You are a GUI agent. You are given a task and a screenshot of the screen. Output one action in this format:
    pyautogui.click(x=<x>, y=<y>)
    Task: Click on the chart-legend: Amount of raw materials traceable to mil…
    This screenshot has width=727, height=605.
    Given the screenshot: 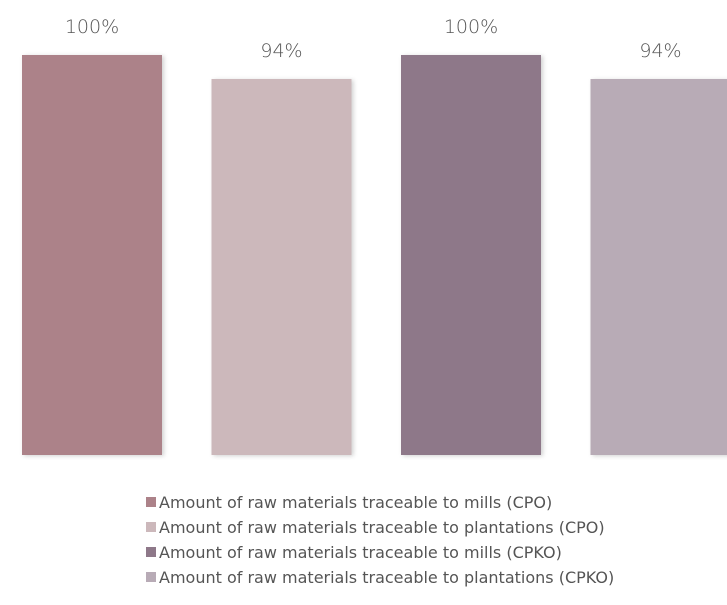 What is the action you would take?
    pyautogui.click(x=426, y=540)
    